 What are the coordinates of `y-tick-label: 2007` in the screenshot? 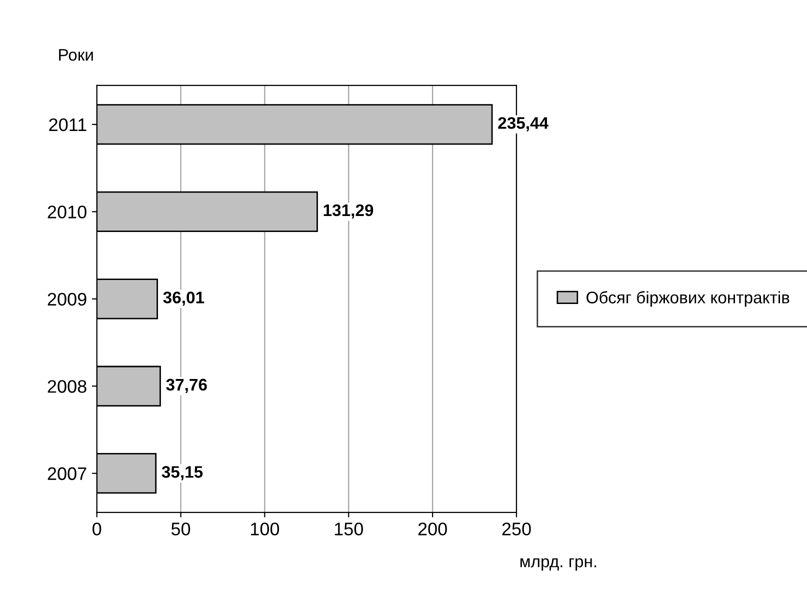 It's located at (67, 473).